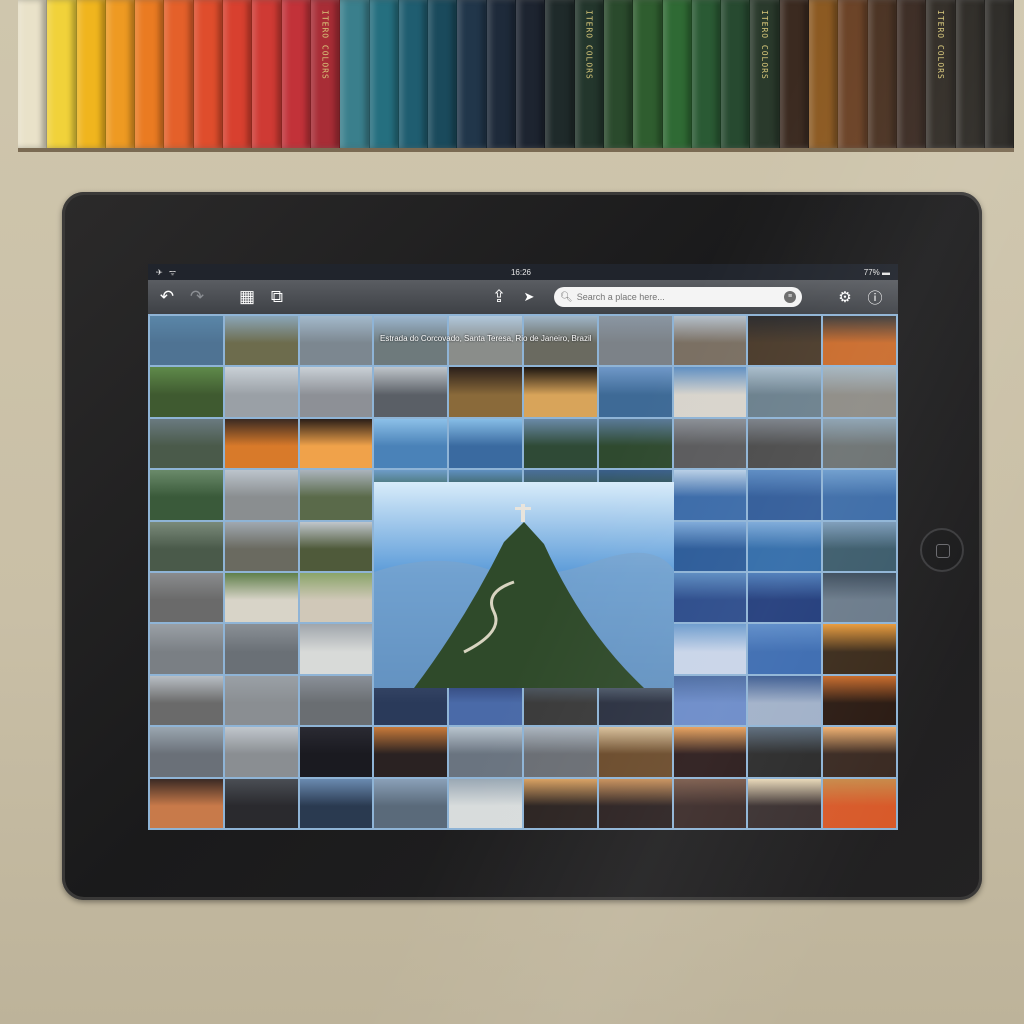 The height and width of the screenshot is (1024, 1024). Describe the element at coordinates (529, 296) in the screenshot. I see `locate-icon: ➤` at that location.